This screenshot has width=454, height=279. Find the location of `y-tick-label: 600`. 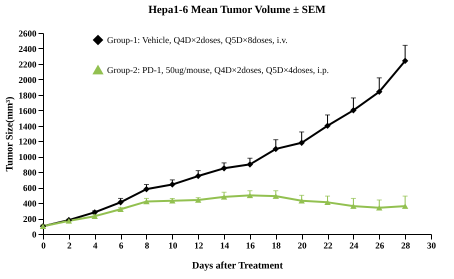

y-tick-label: 600 is located at coordinates (30, 188).